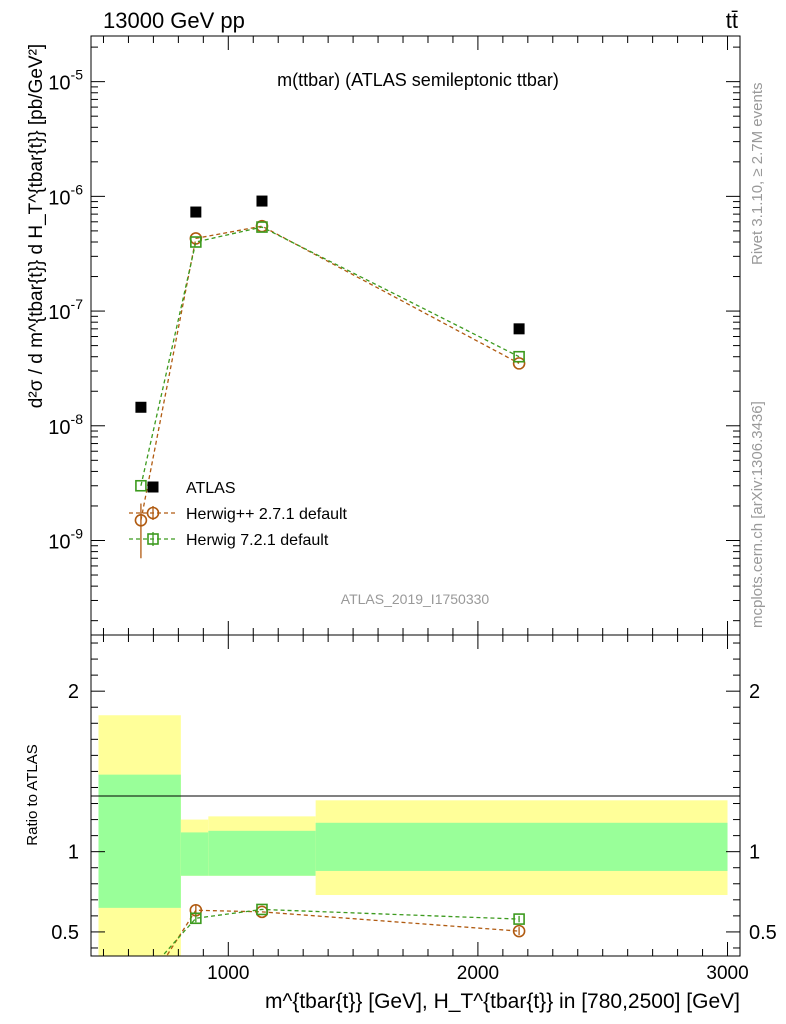 The height and width of the screenshot is (1024, 786). Describe the element at coordinates (757, 174) in the screenshot. I see `rivet-version-label: Rivet 3.1.10, ≥ 2.7M events` at that location.